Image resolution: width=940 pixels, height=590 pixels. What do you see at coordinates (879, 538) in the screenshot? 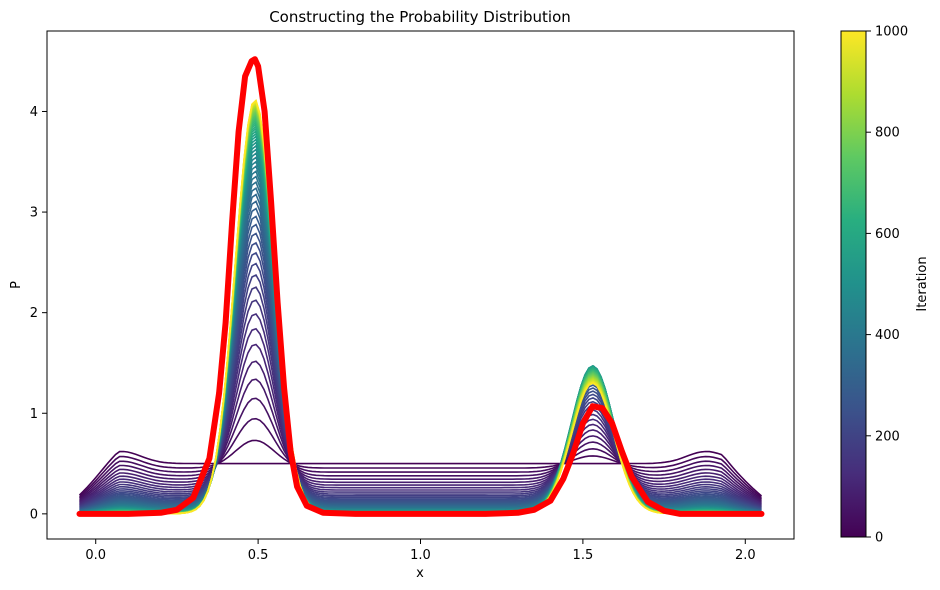
I see `colorbar-tick-label: 0` at bounding box center [879, 538].